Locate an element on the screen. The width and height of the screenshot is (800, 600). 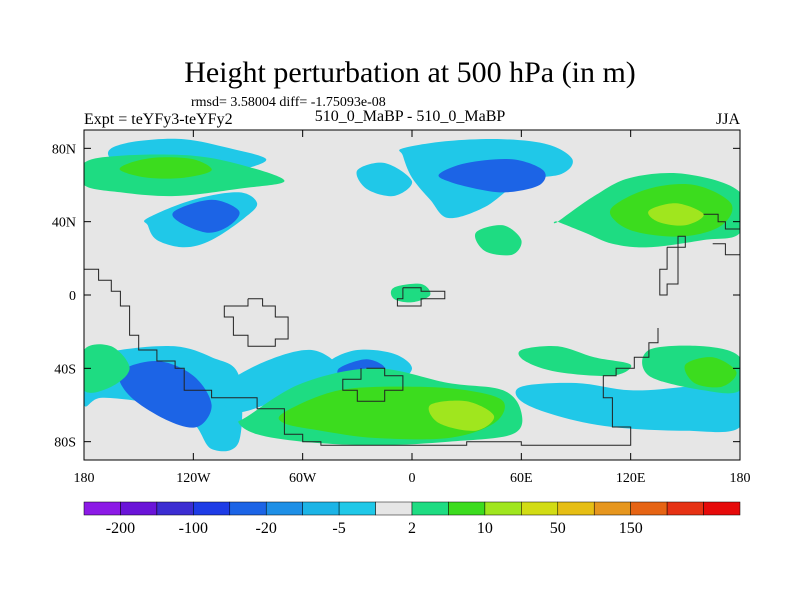
y-axis-labels: 80N 40N 0 40S 80S is located at coordinates (64, 296).